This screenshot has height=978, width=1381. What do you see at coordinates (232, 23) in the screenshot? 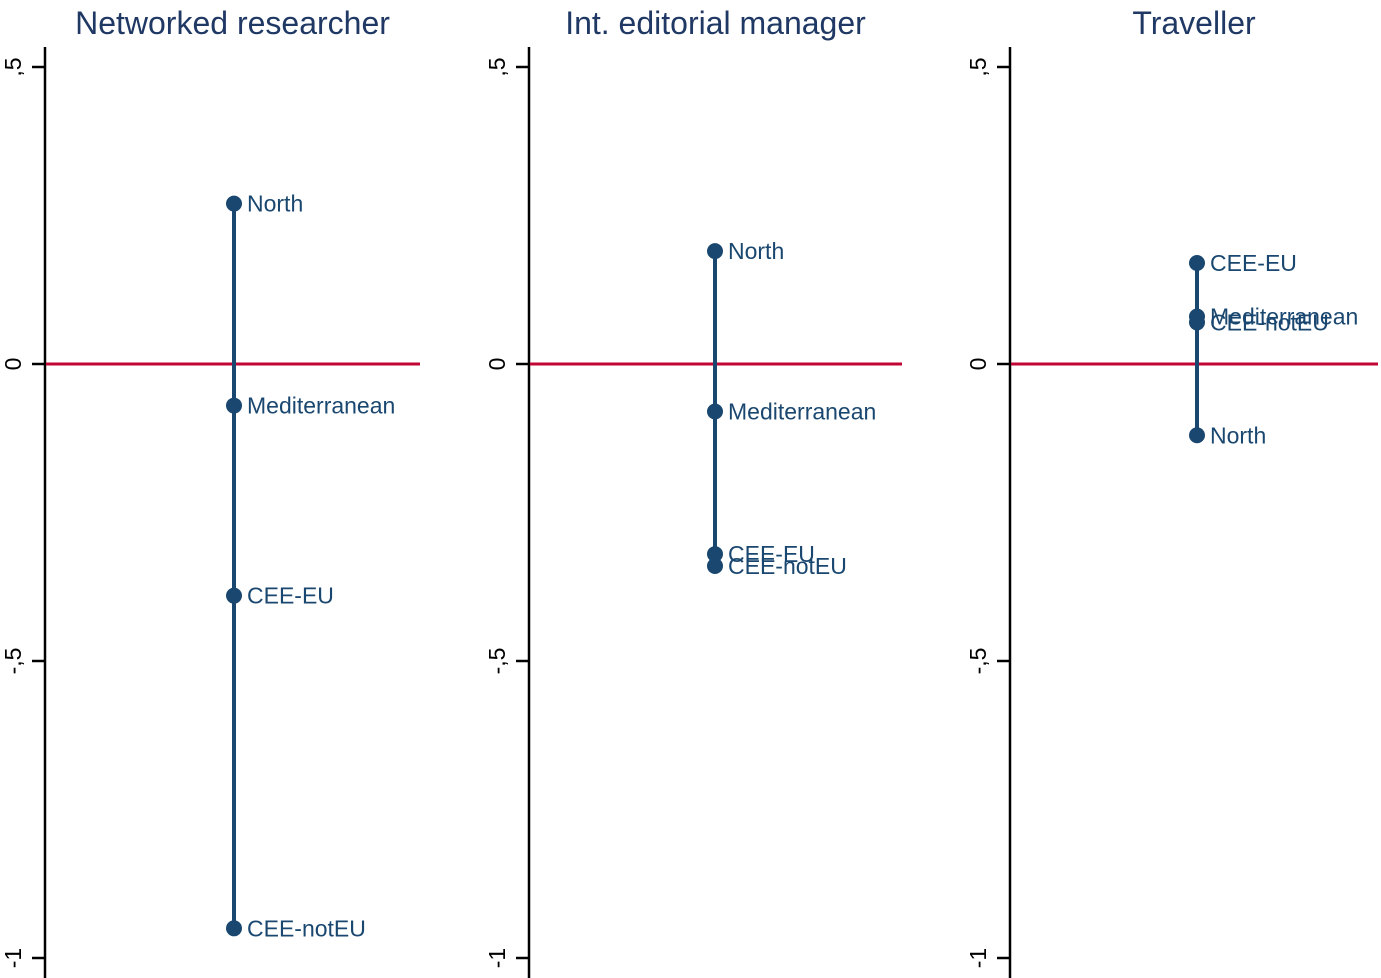
I see `panel-title: Networked researcher` at bounding box center [232, 23].